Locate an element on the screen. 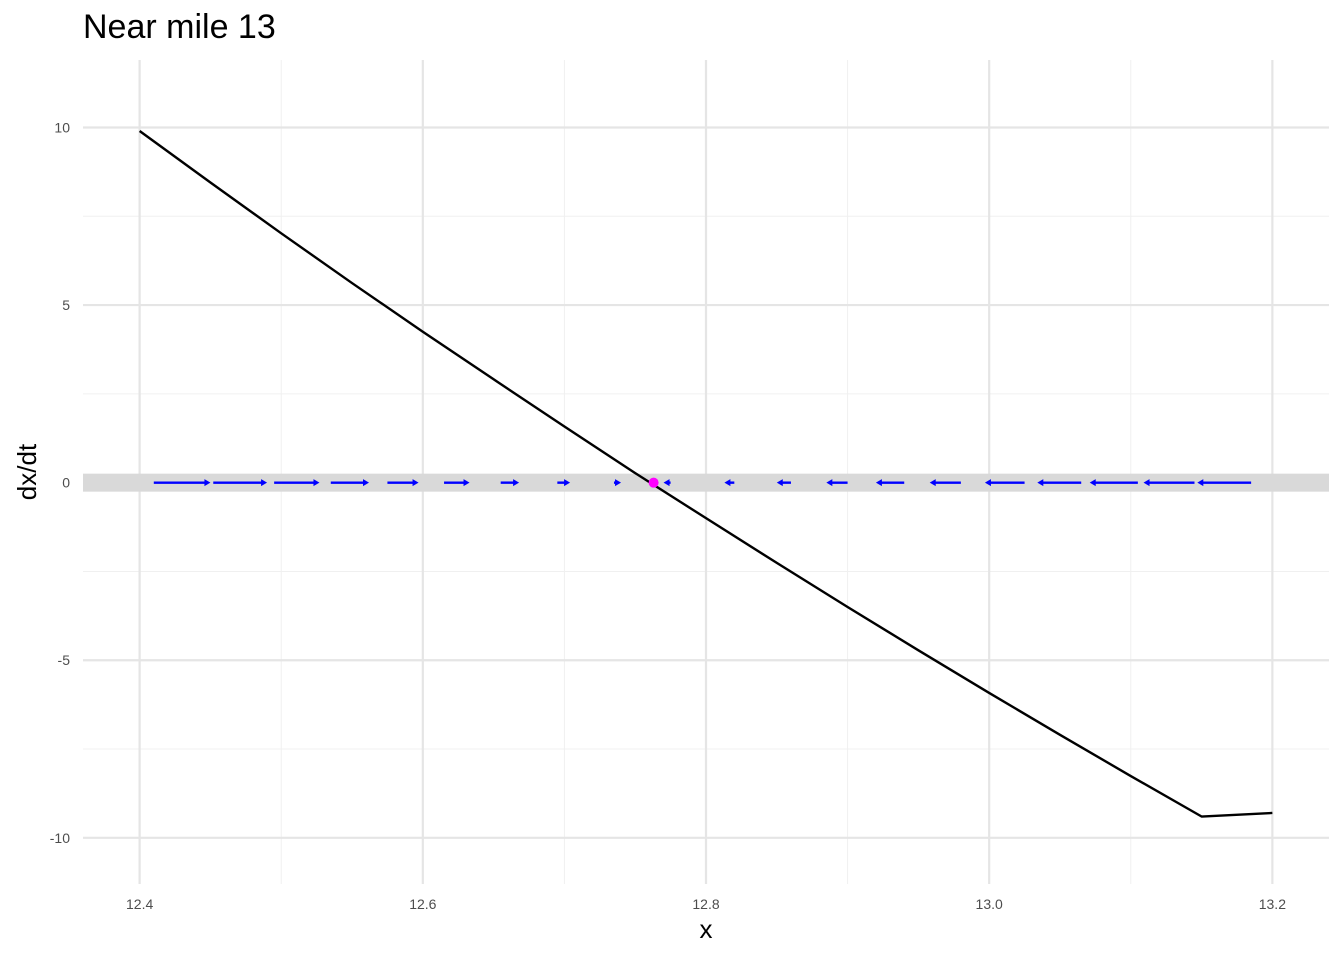 This screenshot has width=1344, height=960. flow-arrows is located at coordinates (702, 483).